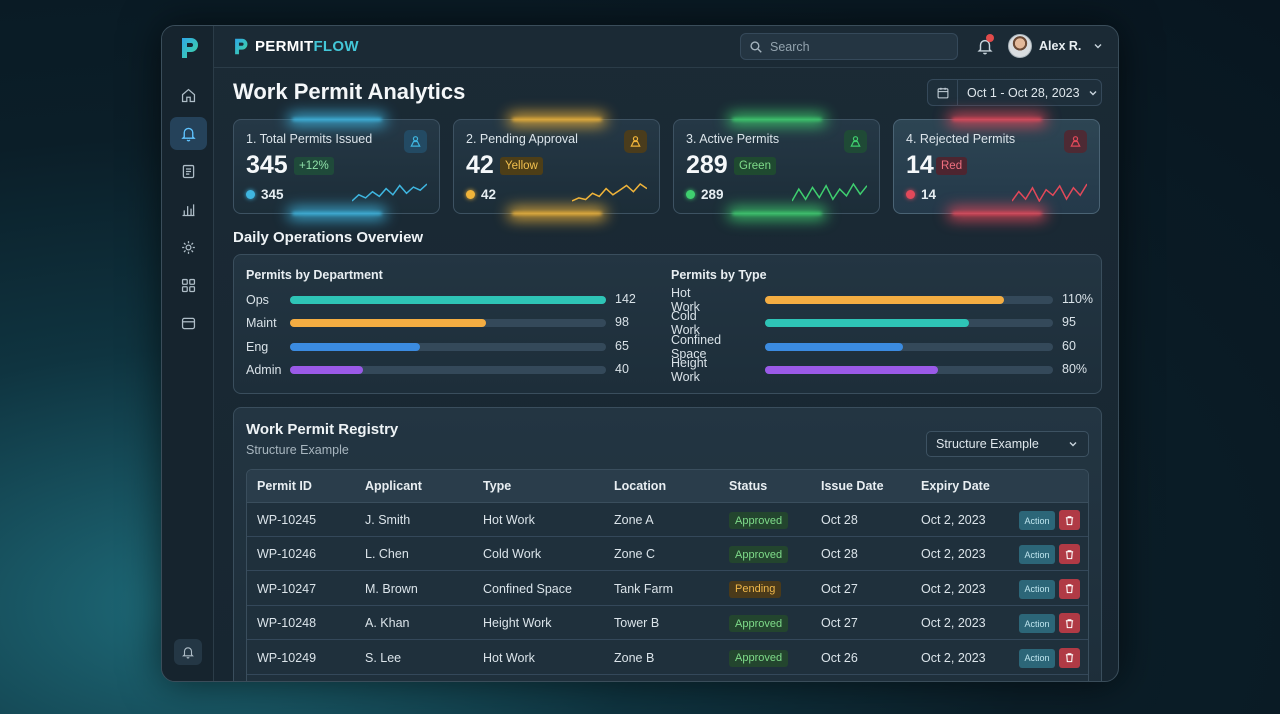 The image size is (1280, 714). Describe the element at coordinates (188, 285) in the screenshot. I see `sidebar-item-apps` at that location.